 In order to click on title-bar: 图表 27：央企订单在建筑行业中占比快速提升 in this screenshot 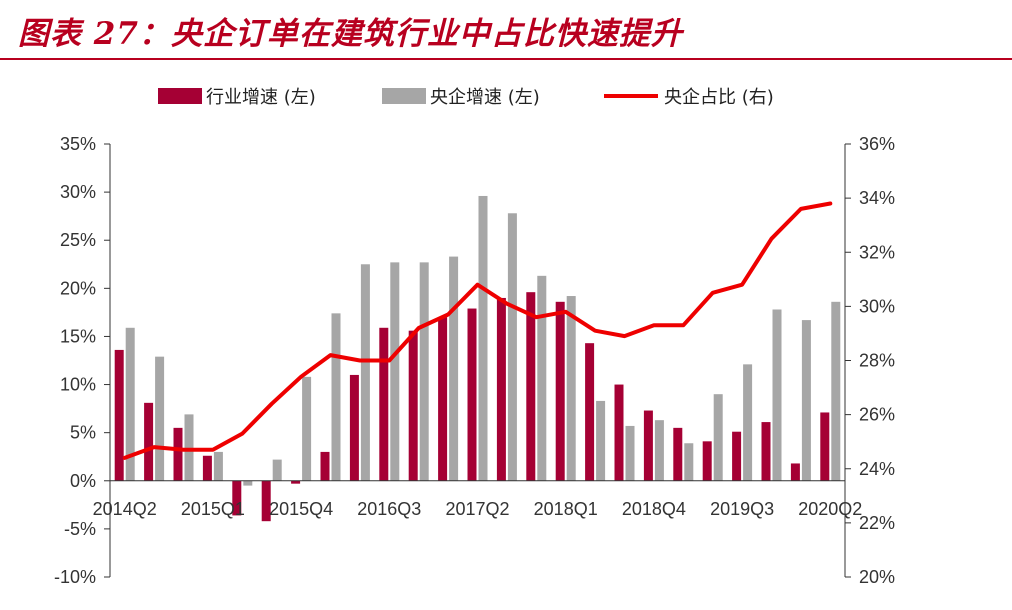, I will do `click(506, 30)`.